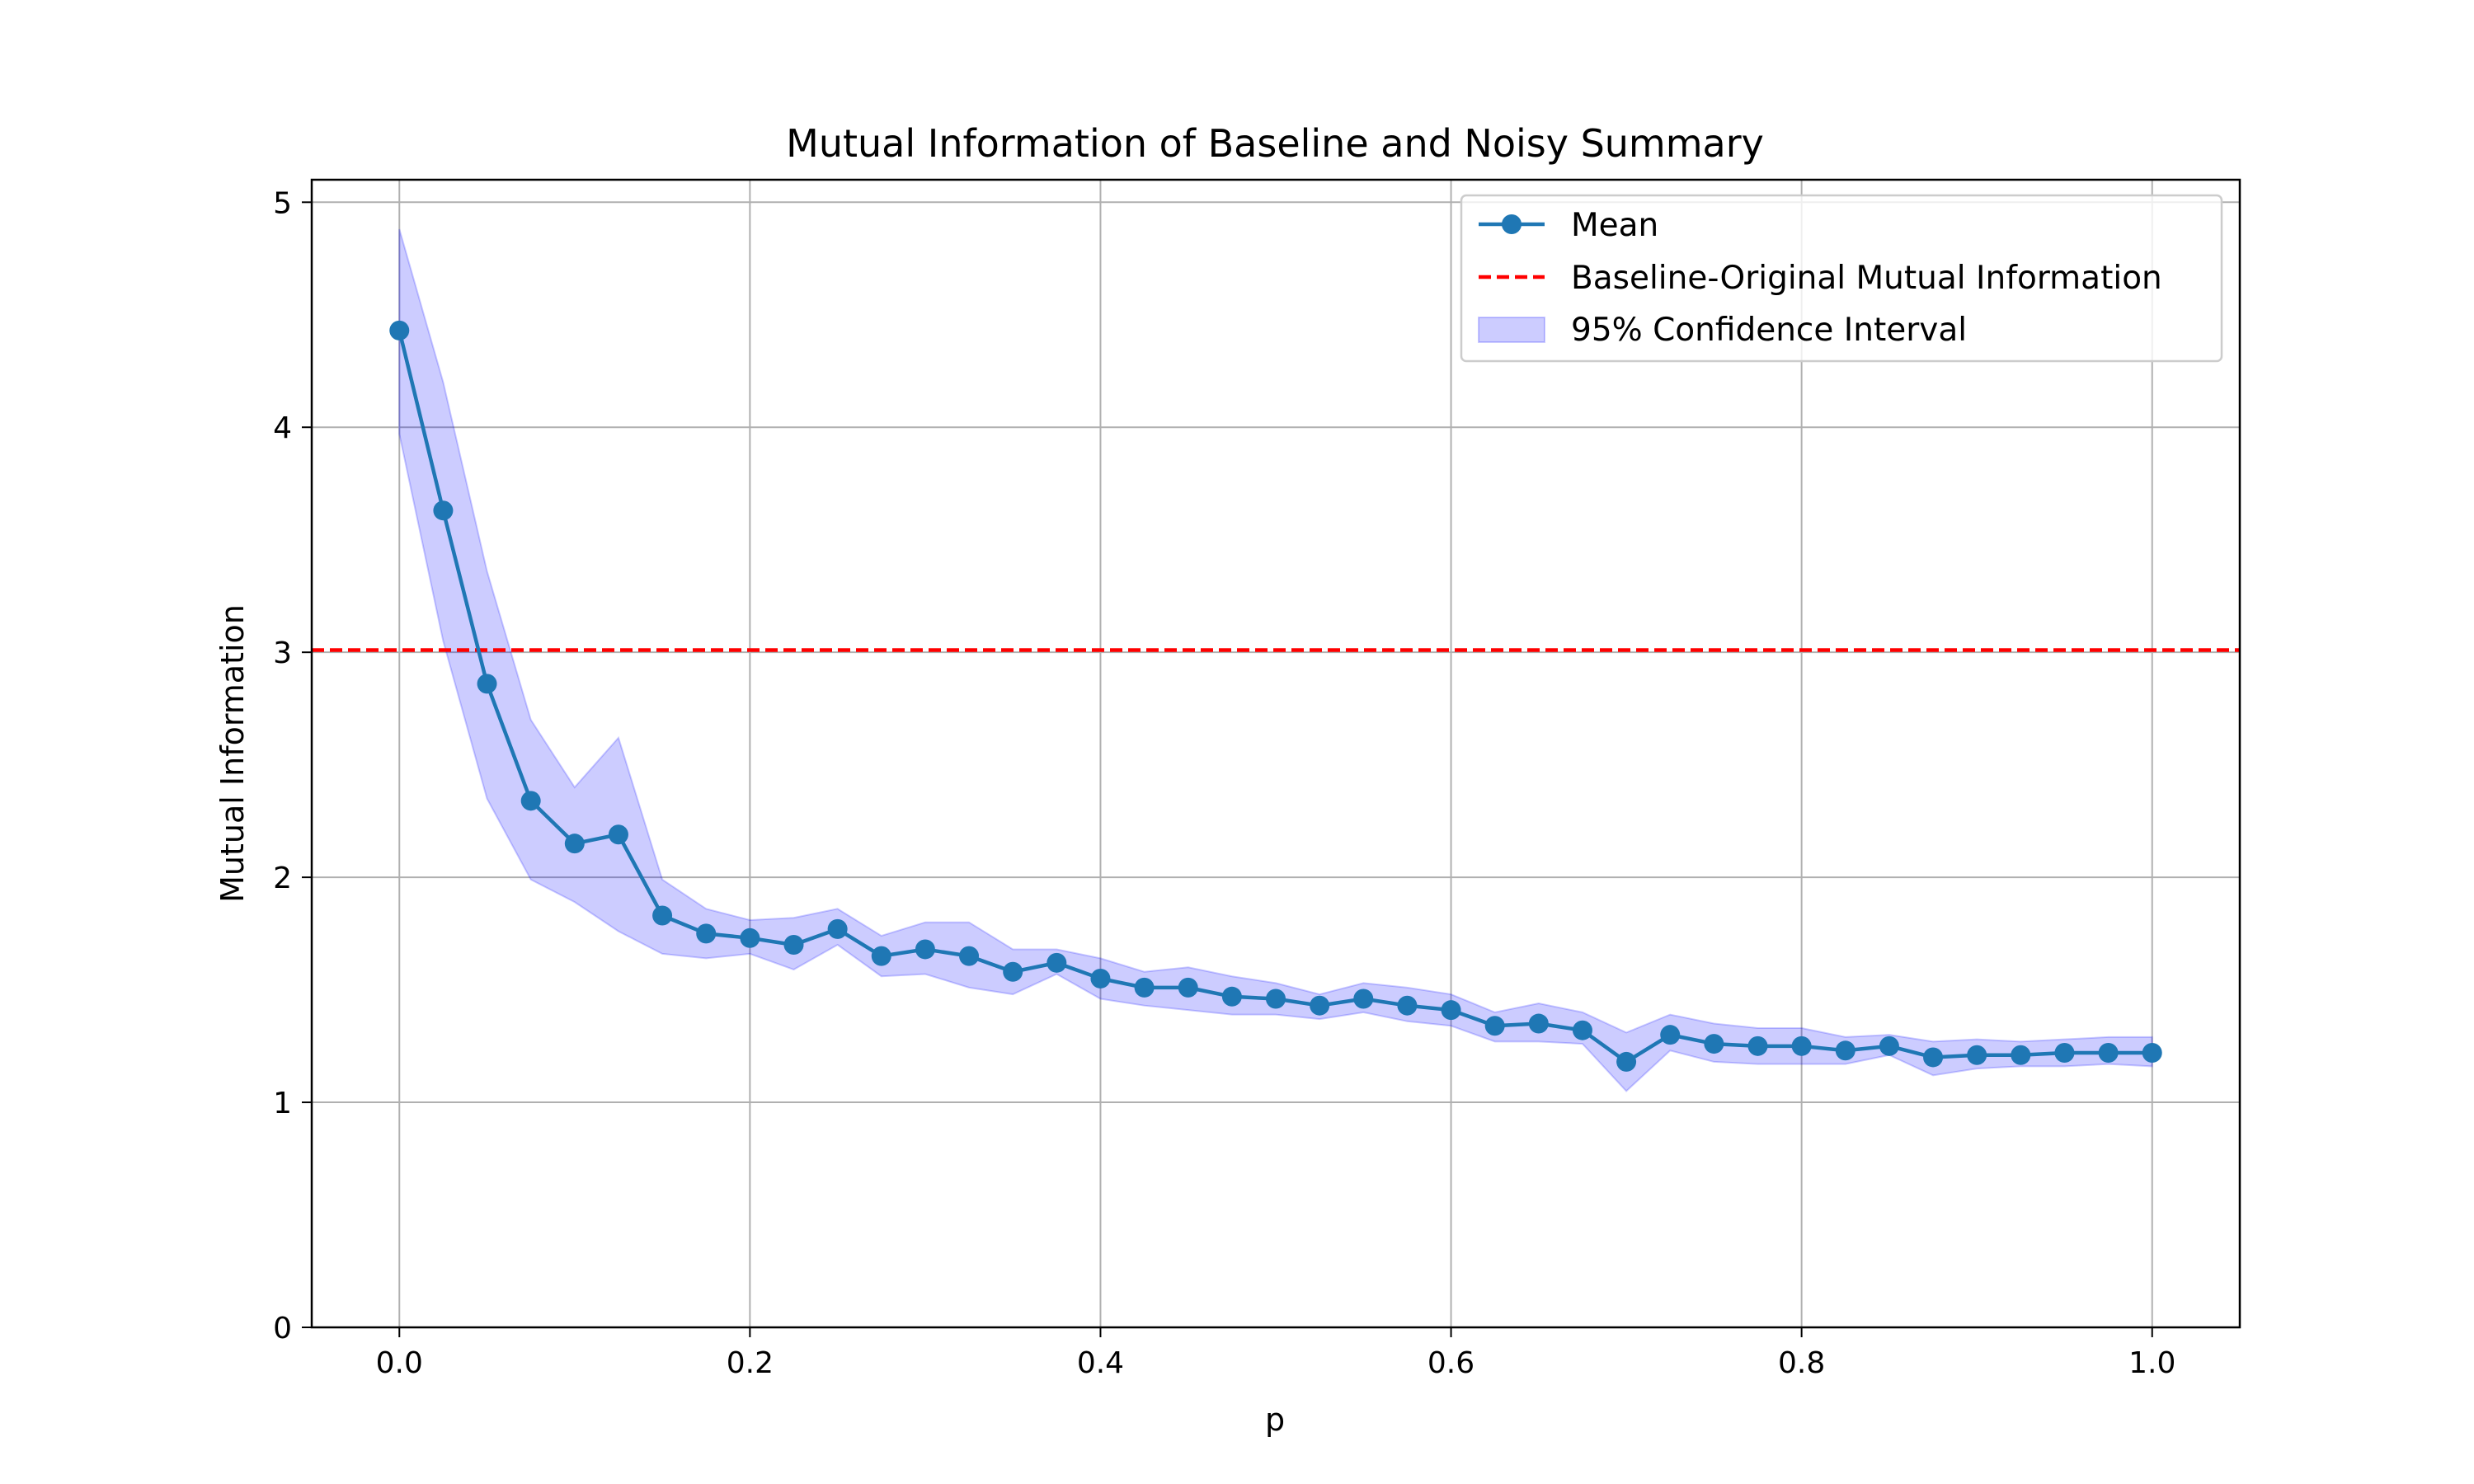 Image resolution: width=2474 pixels, height=1484 pixels. I want to click on x-axis-label: p, so click(1275, 1420).